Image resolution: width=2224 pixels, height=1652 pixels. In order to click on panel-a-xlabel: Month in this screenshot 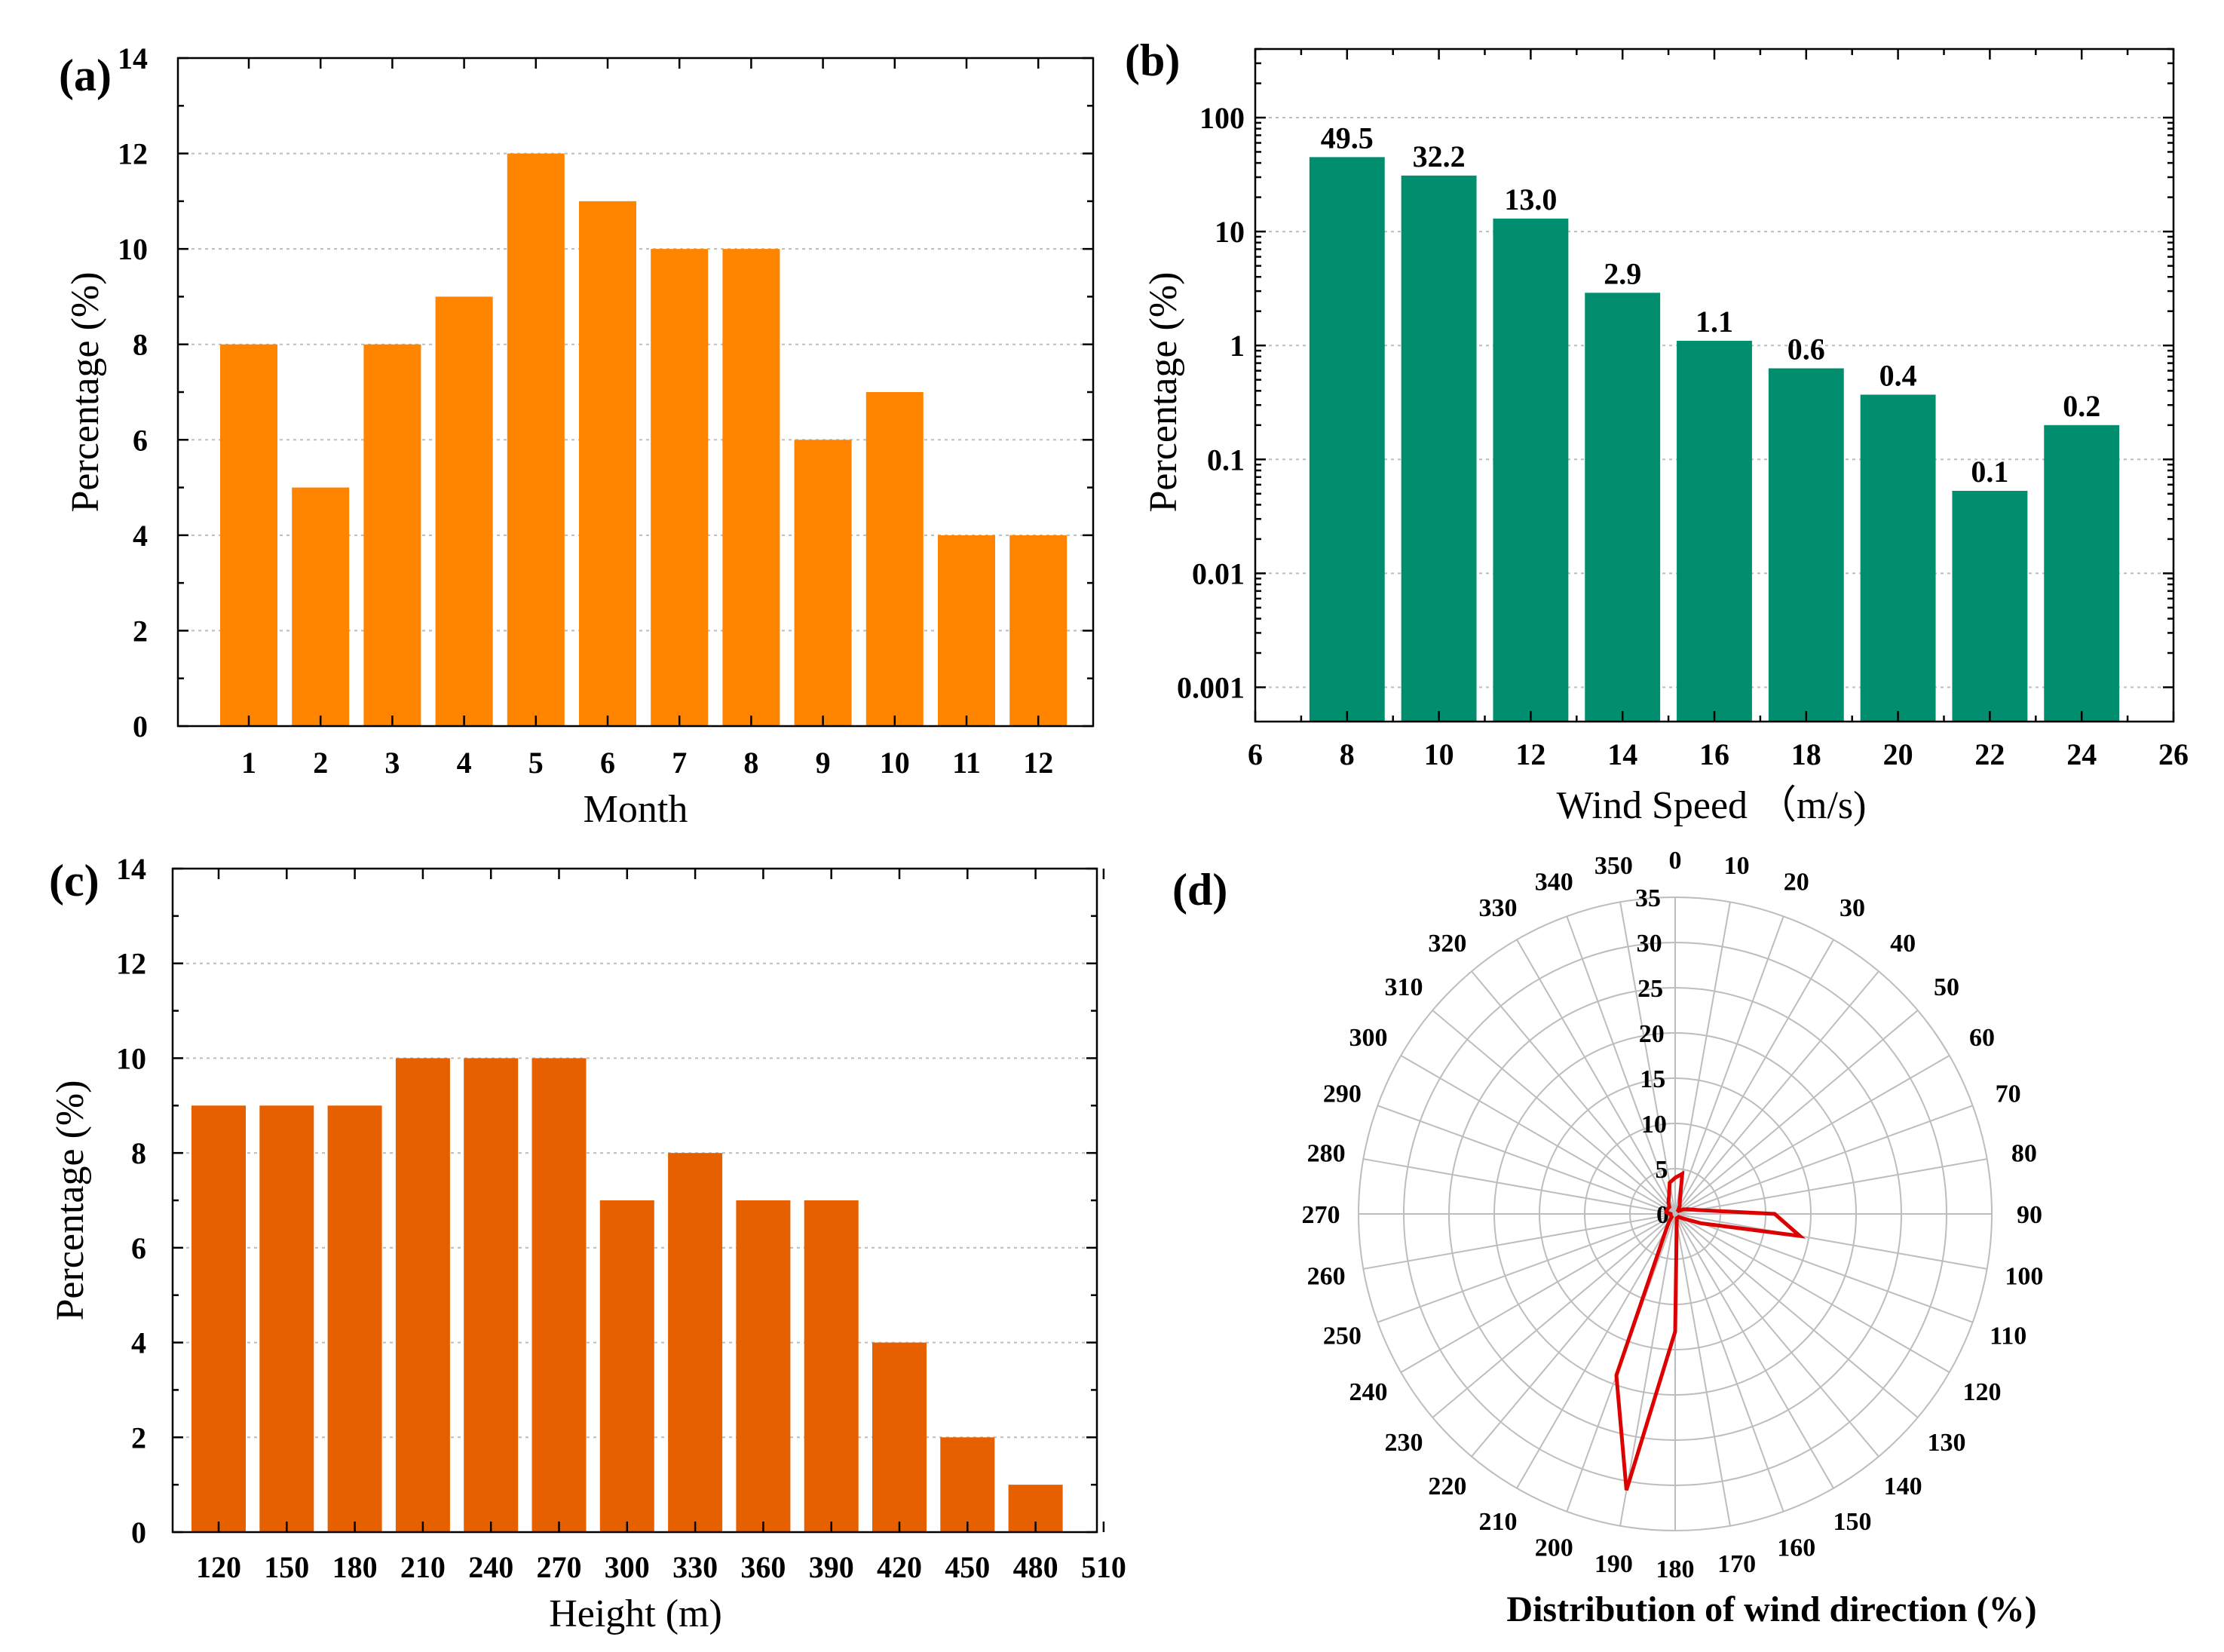, I will do `click(636, 809)`.